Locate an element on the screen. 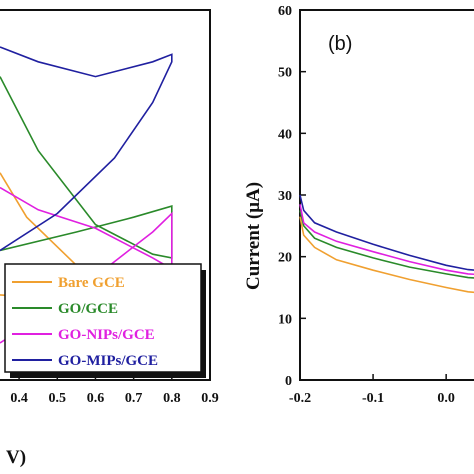  panel-b-y-tick-label: 0 is located at coordinates (288, 381).